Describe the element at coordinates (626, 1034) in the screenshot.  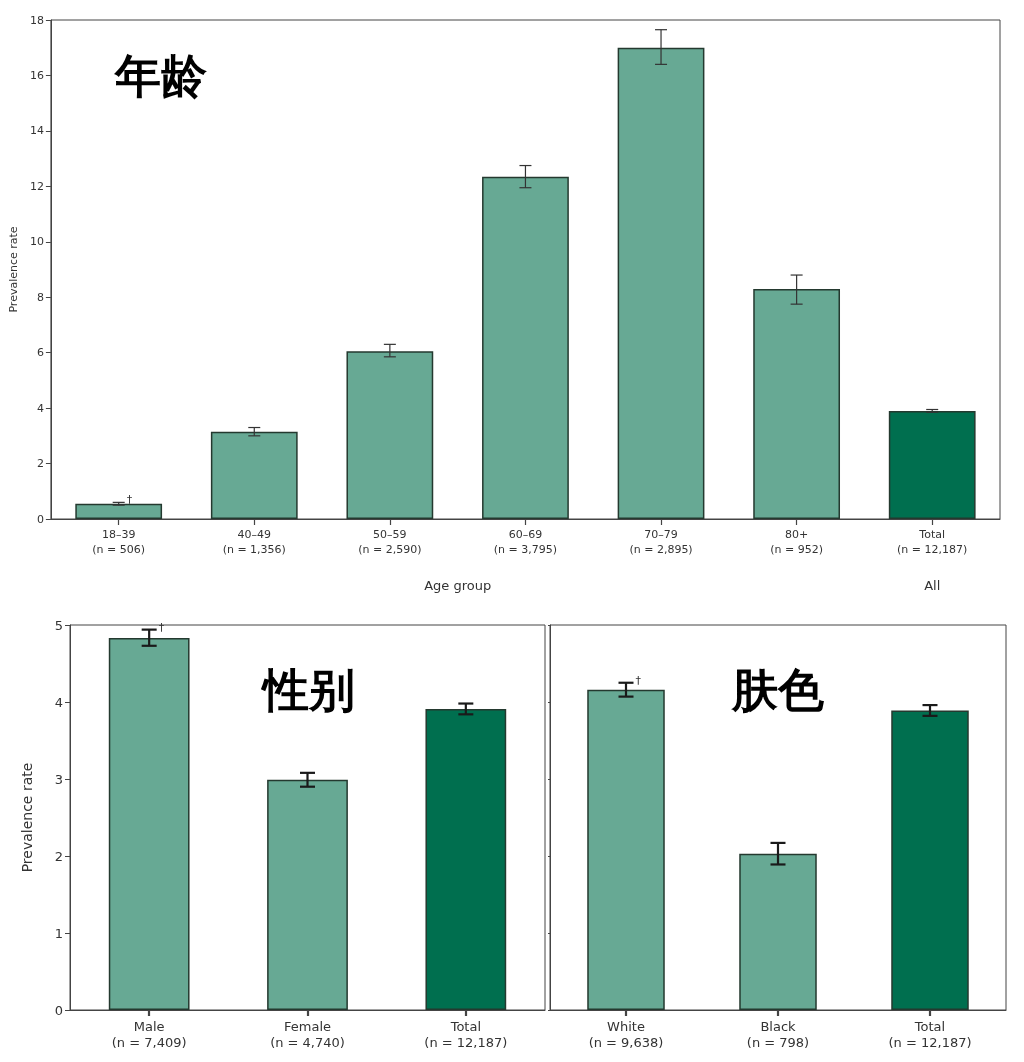
I see `x-tick-label: White (n = 9,638)` at that location.